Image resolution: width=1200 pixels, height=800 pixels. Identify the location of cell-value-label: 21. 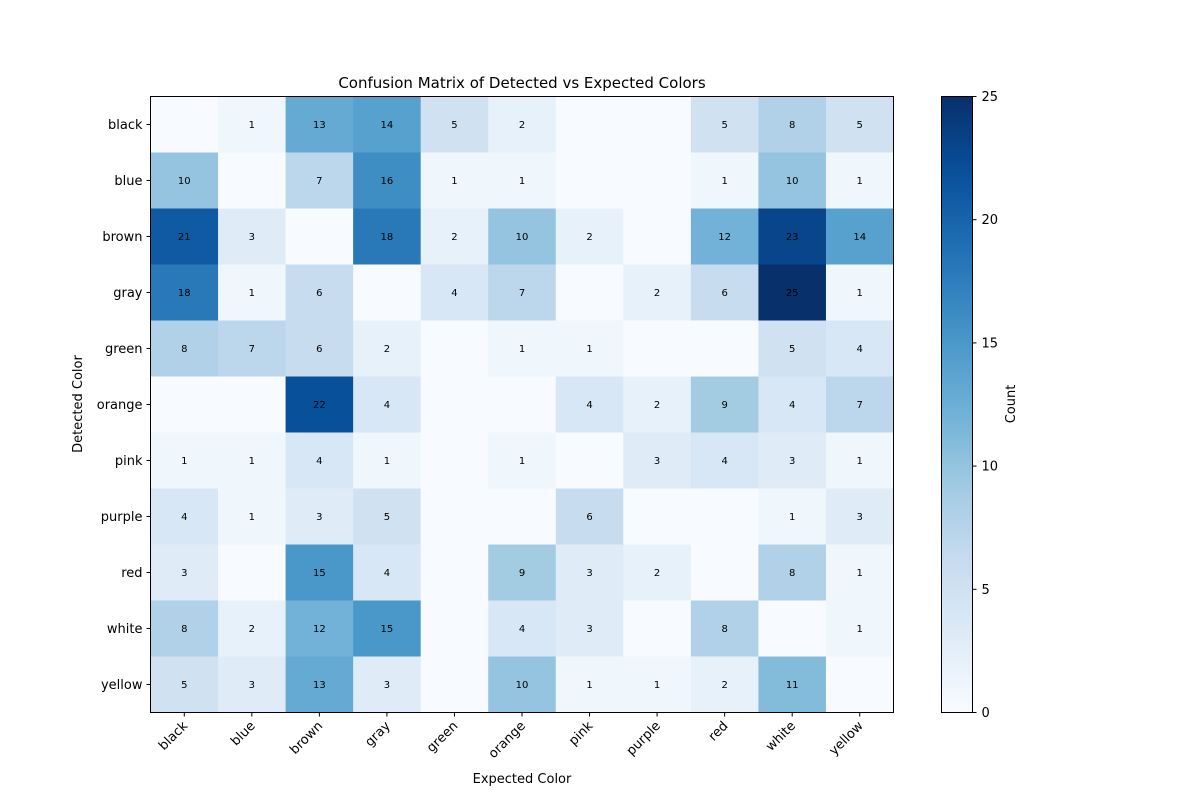
(184, 237).